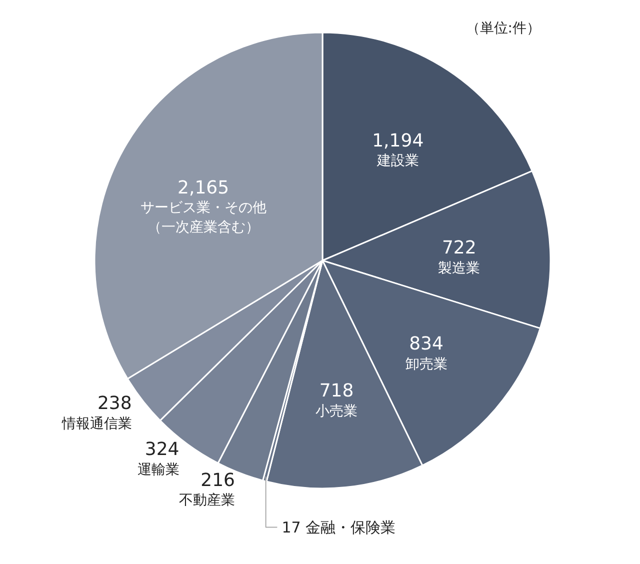 The height and width of the screenshot is (564, 640). What do you see at coordinates (218, 480) in the screenshot?
I see `data-label: 216` at bounding box center [218, 480].